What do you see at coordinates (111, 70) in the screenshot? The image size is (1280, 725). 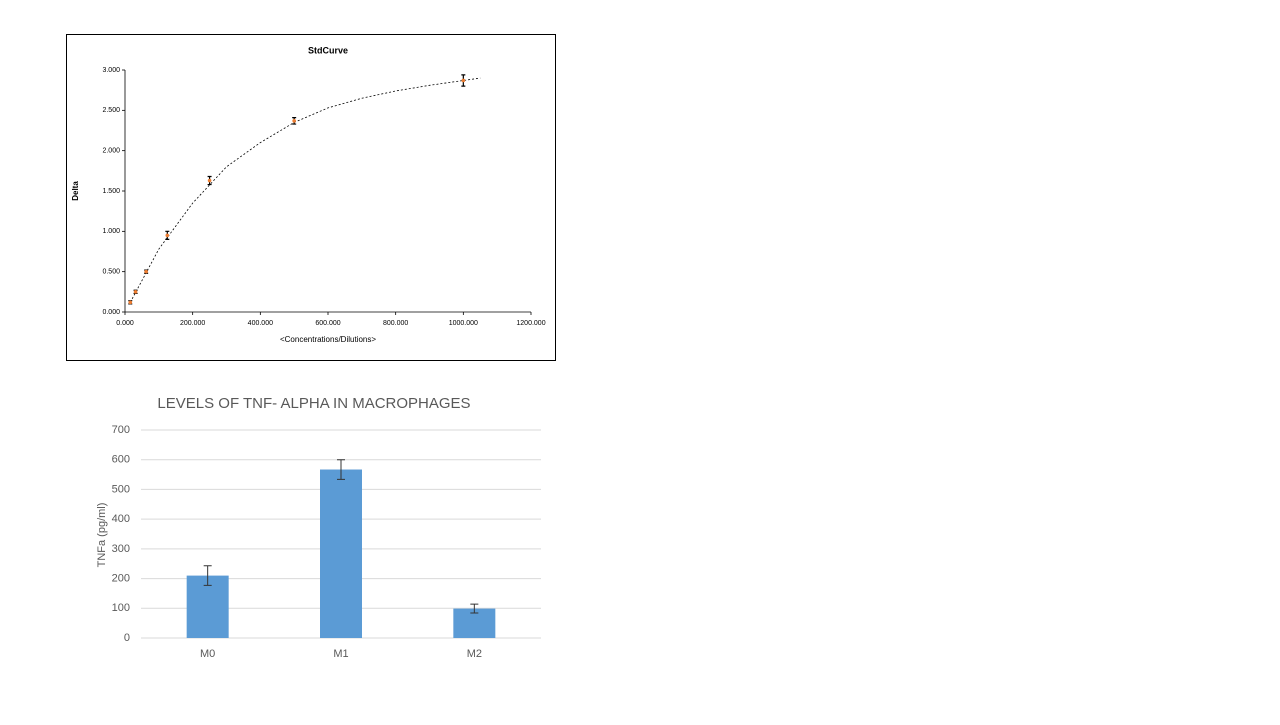 I see `y-tick-label: 3.000` at bounding box center [111, 70].